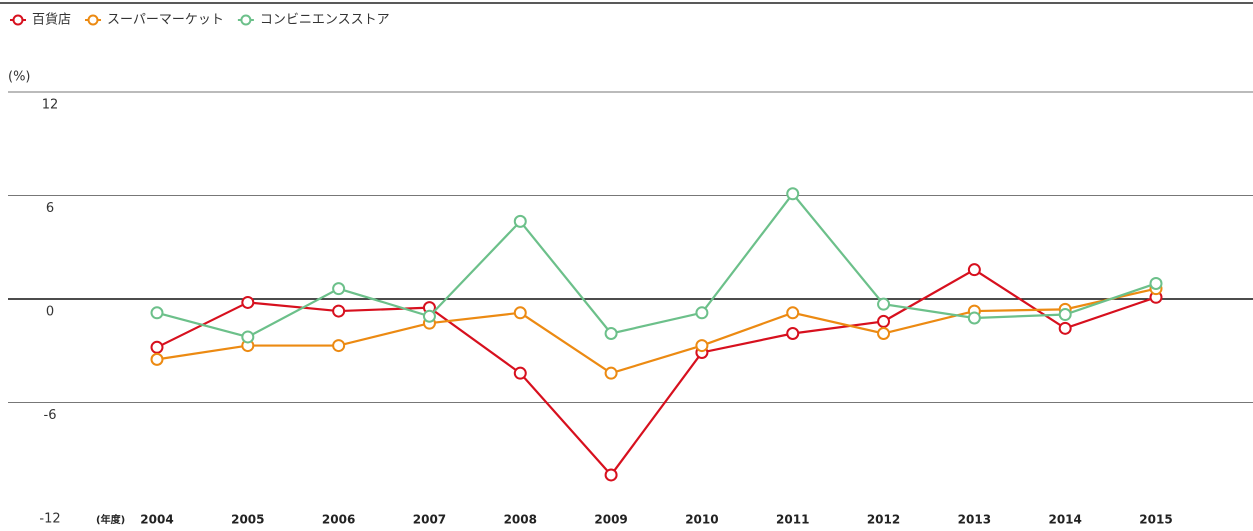  What do you see at coordinates (247, 520) in the screenshot?
I see `x-tick-label: 2005` at bounding box center [247, 520].